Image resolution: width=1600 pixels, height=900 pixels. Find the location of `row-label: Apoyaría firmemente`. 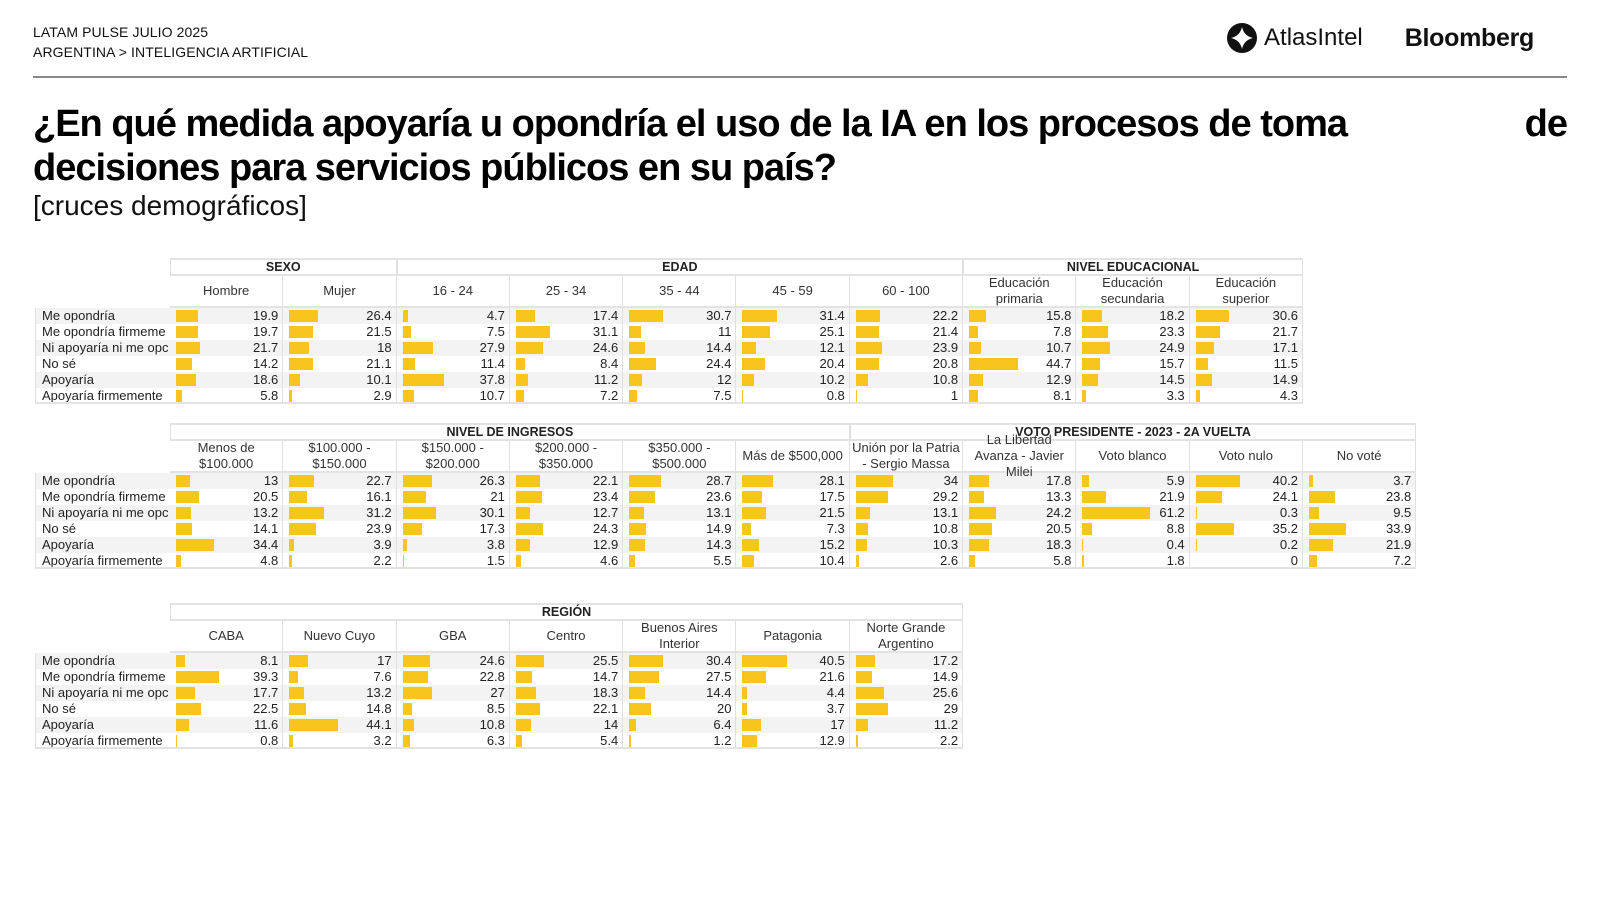

row-label: Apoyaría firmemente is located at coordinates (102, 740).